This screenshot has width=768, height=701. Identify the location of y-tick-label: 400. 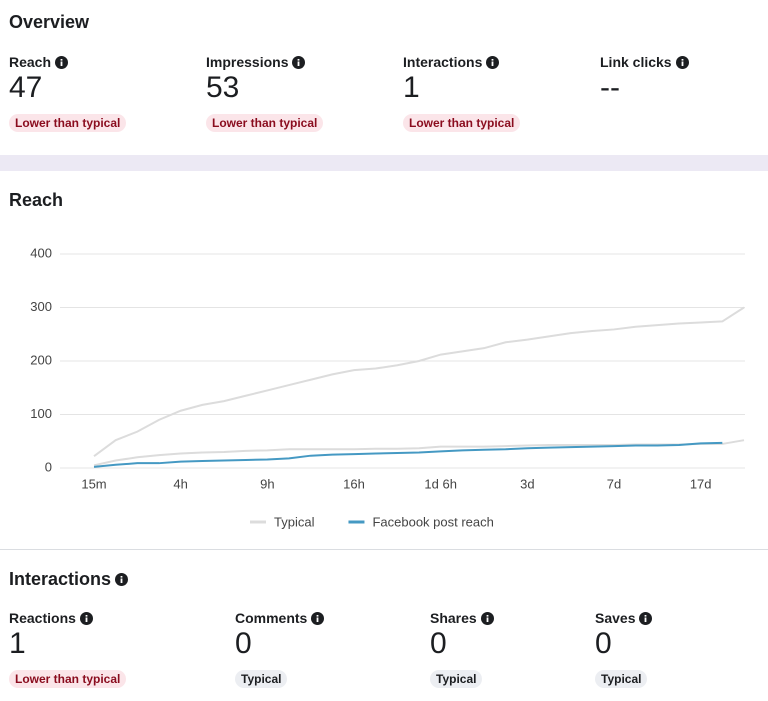
(41, 252).